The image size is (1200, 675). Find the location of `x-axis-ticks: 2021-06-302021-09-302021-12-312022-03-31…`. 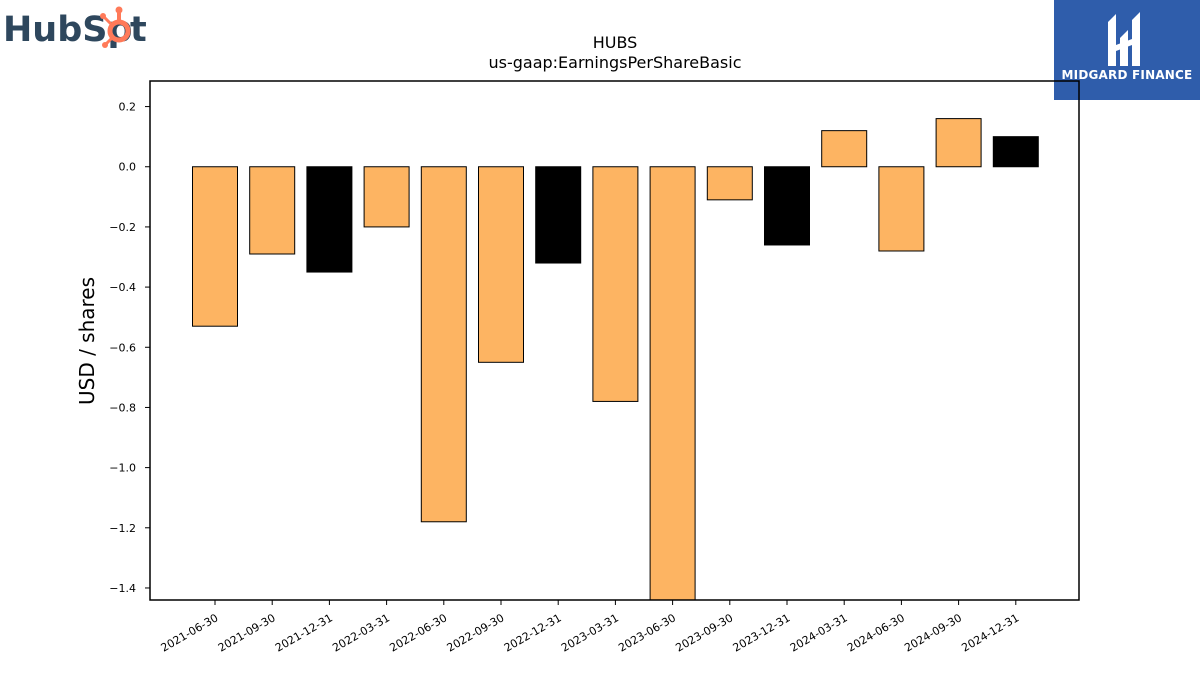

x-axis-ticks: 2021-06-302021-09-302021-12-312022-03-31… is located at coordinates (590, 627).